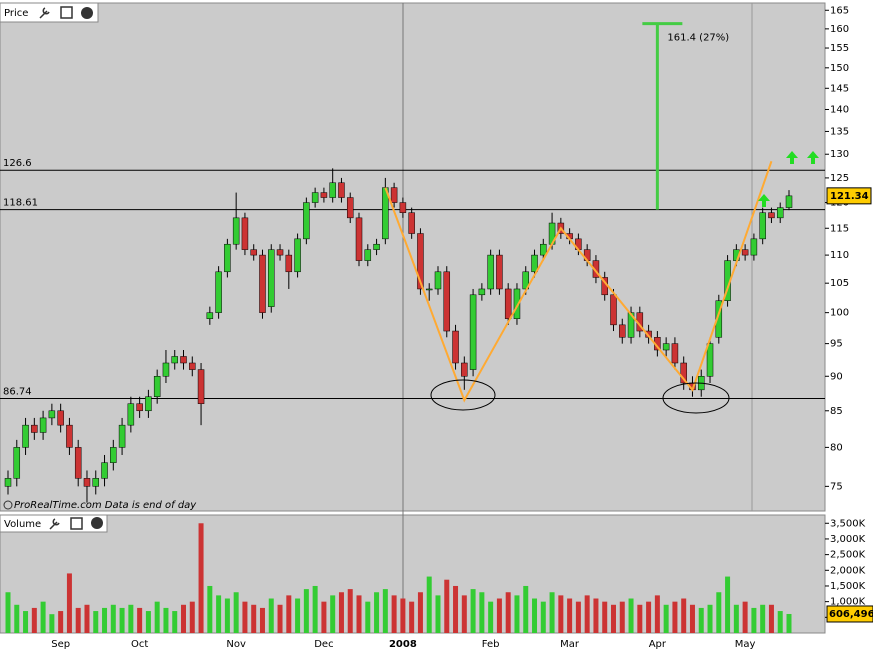 The width and height of the screenshot is (873, 654). I want to click on y-tick-label: 1,500K, so click(848, 586).